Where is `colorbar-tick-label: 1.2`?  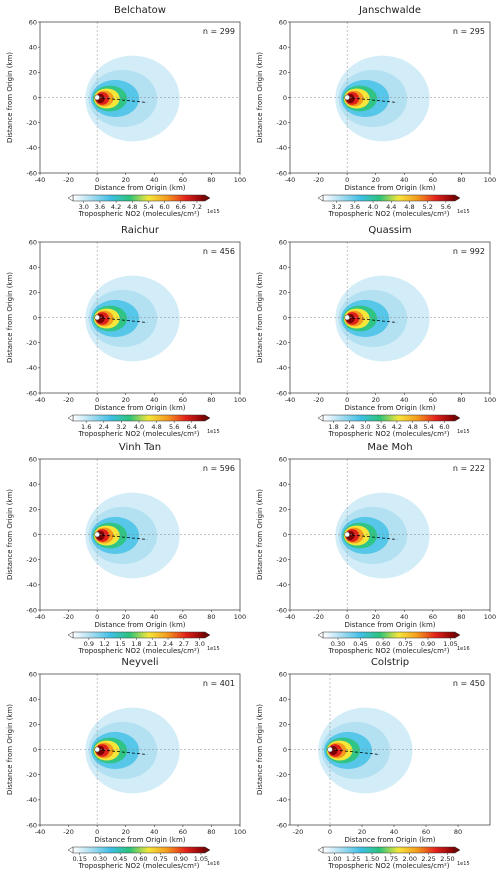
colorbar-tick-label: 1.2 is located at coordinates (105, 644).